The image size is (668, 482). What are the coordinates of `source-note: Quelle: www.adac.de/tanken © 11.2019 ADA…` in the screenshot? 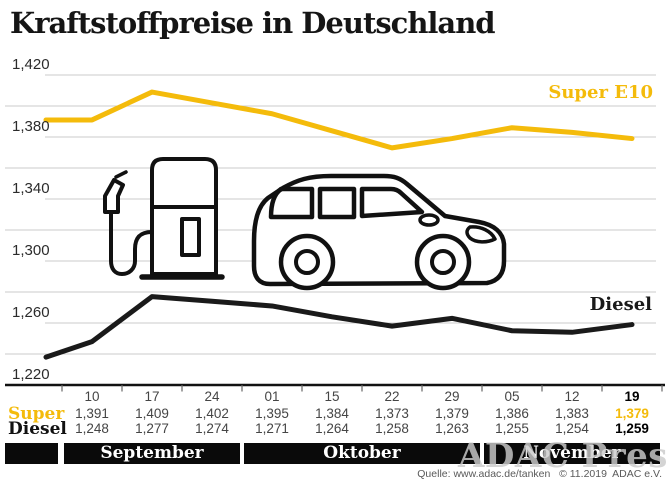 It's located at (539, 474).